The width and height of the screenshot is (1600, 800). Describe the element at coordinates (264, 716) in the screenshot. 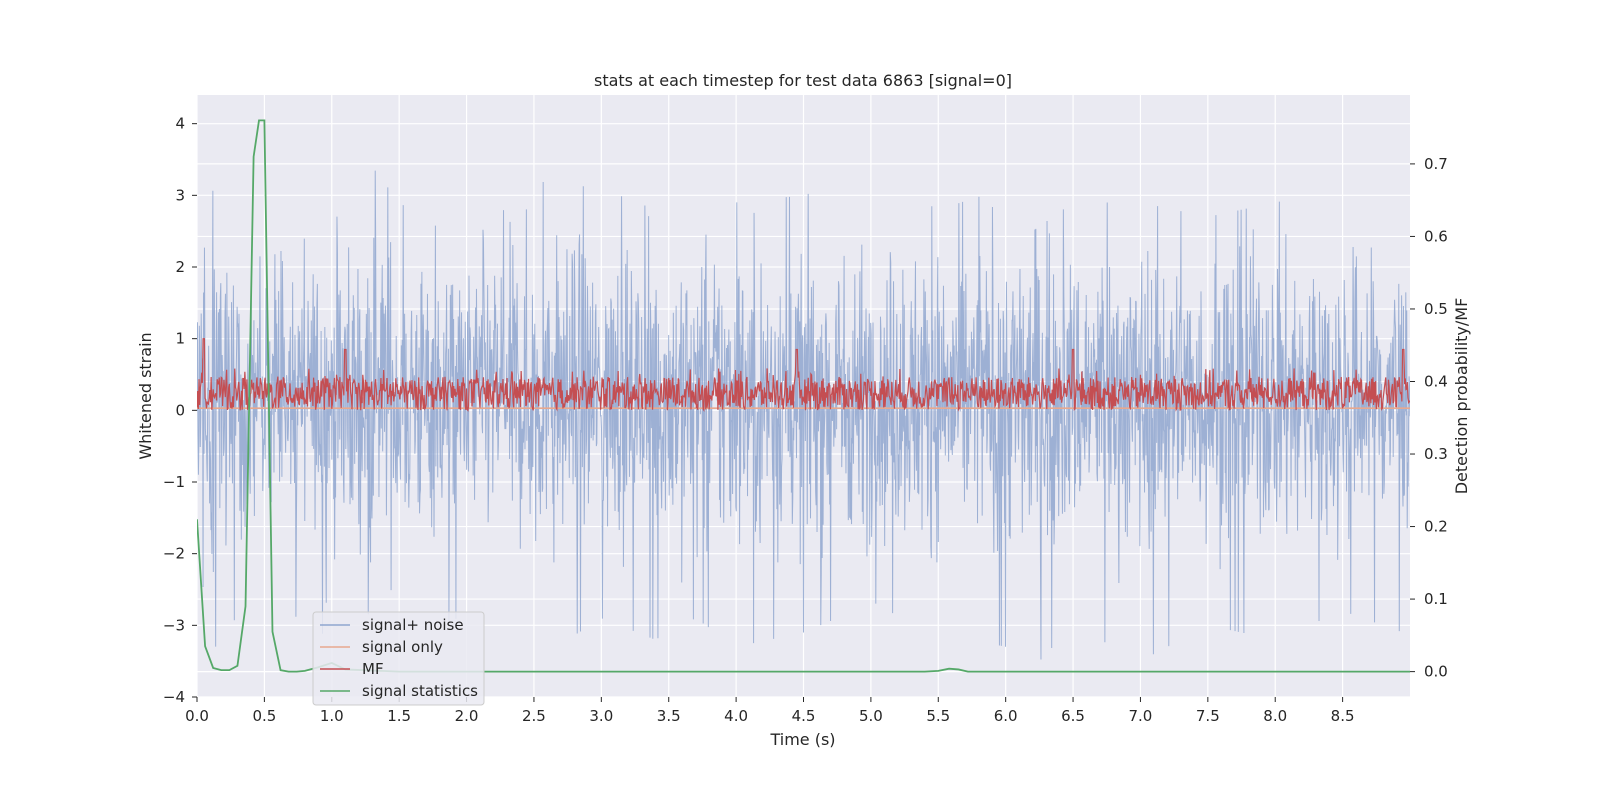

I see `x-tick-label: 0.5` at that location.